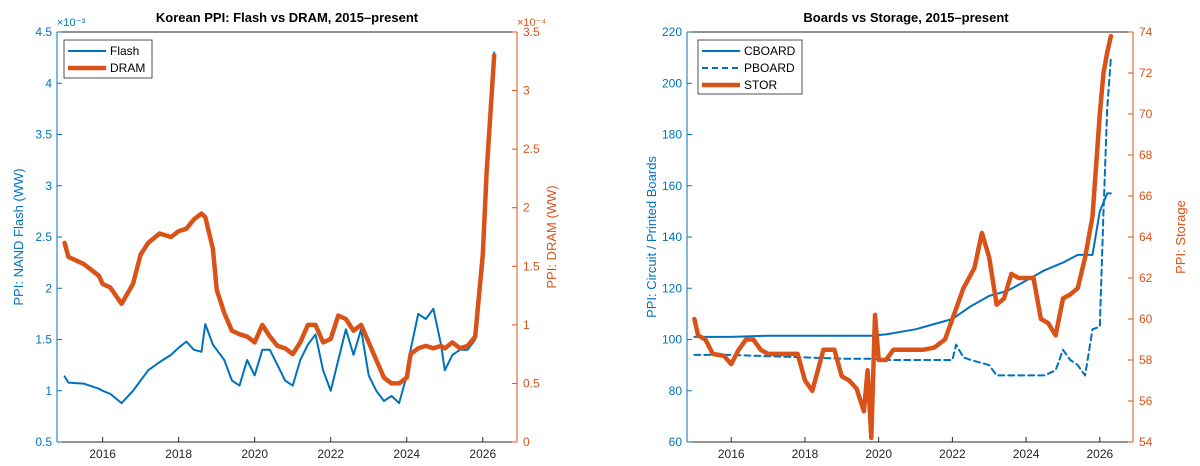 Image resolution: width=1200 pixels, height=466 pixels. Describe the element at coordinates (770, 51) in the screenshot. I see `legend-label-cboard: CBOARD` at that location.